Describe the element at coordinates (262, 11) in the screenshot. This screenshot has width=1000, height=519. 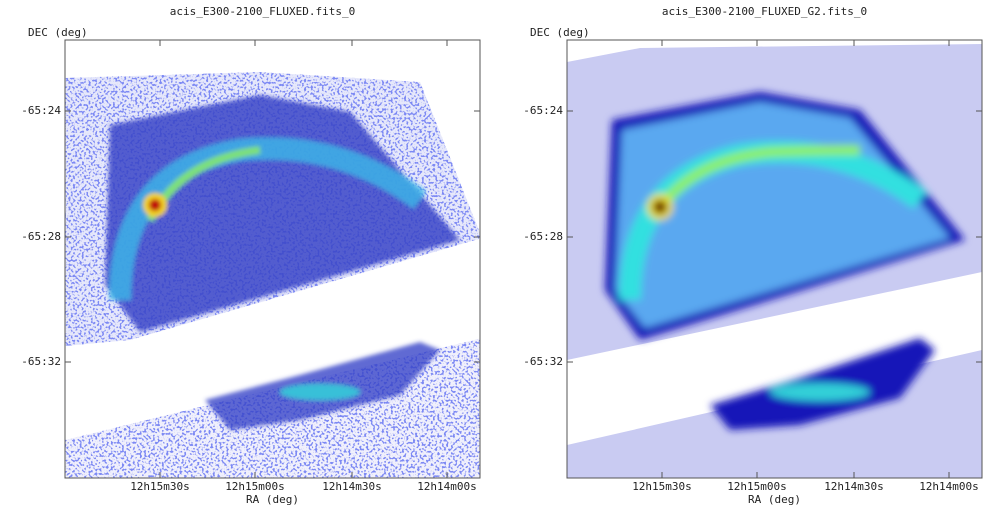
I see `panel-title: acis_E300-2100_FLUXED.fits_0` at that location.